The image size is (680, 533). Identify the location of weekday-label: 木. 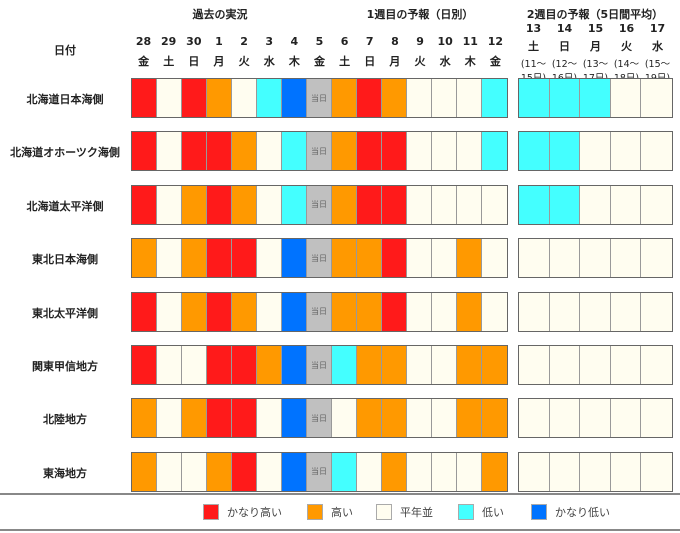
(294, 61).